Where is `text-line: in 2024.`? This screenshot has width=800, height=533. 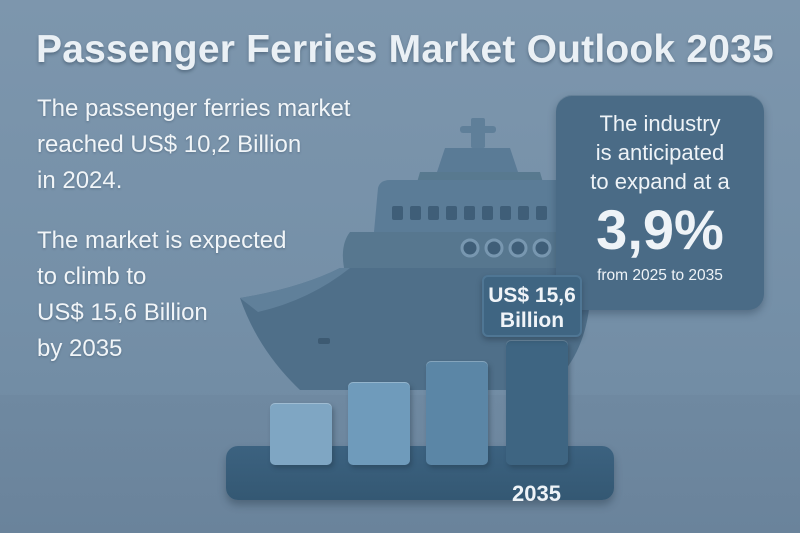
text-line: in 2024. is located at coordinates (80, 180).